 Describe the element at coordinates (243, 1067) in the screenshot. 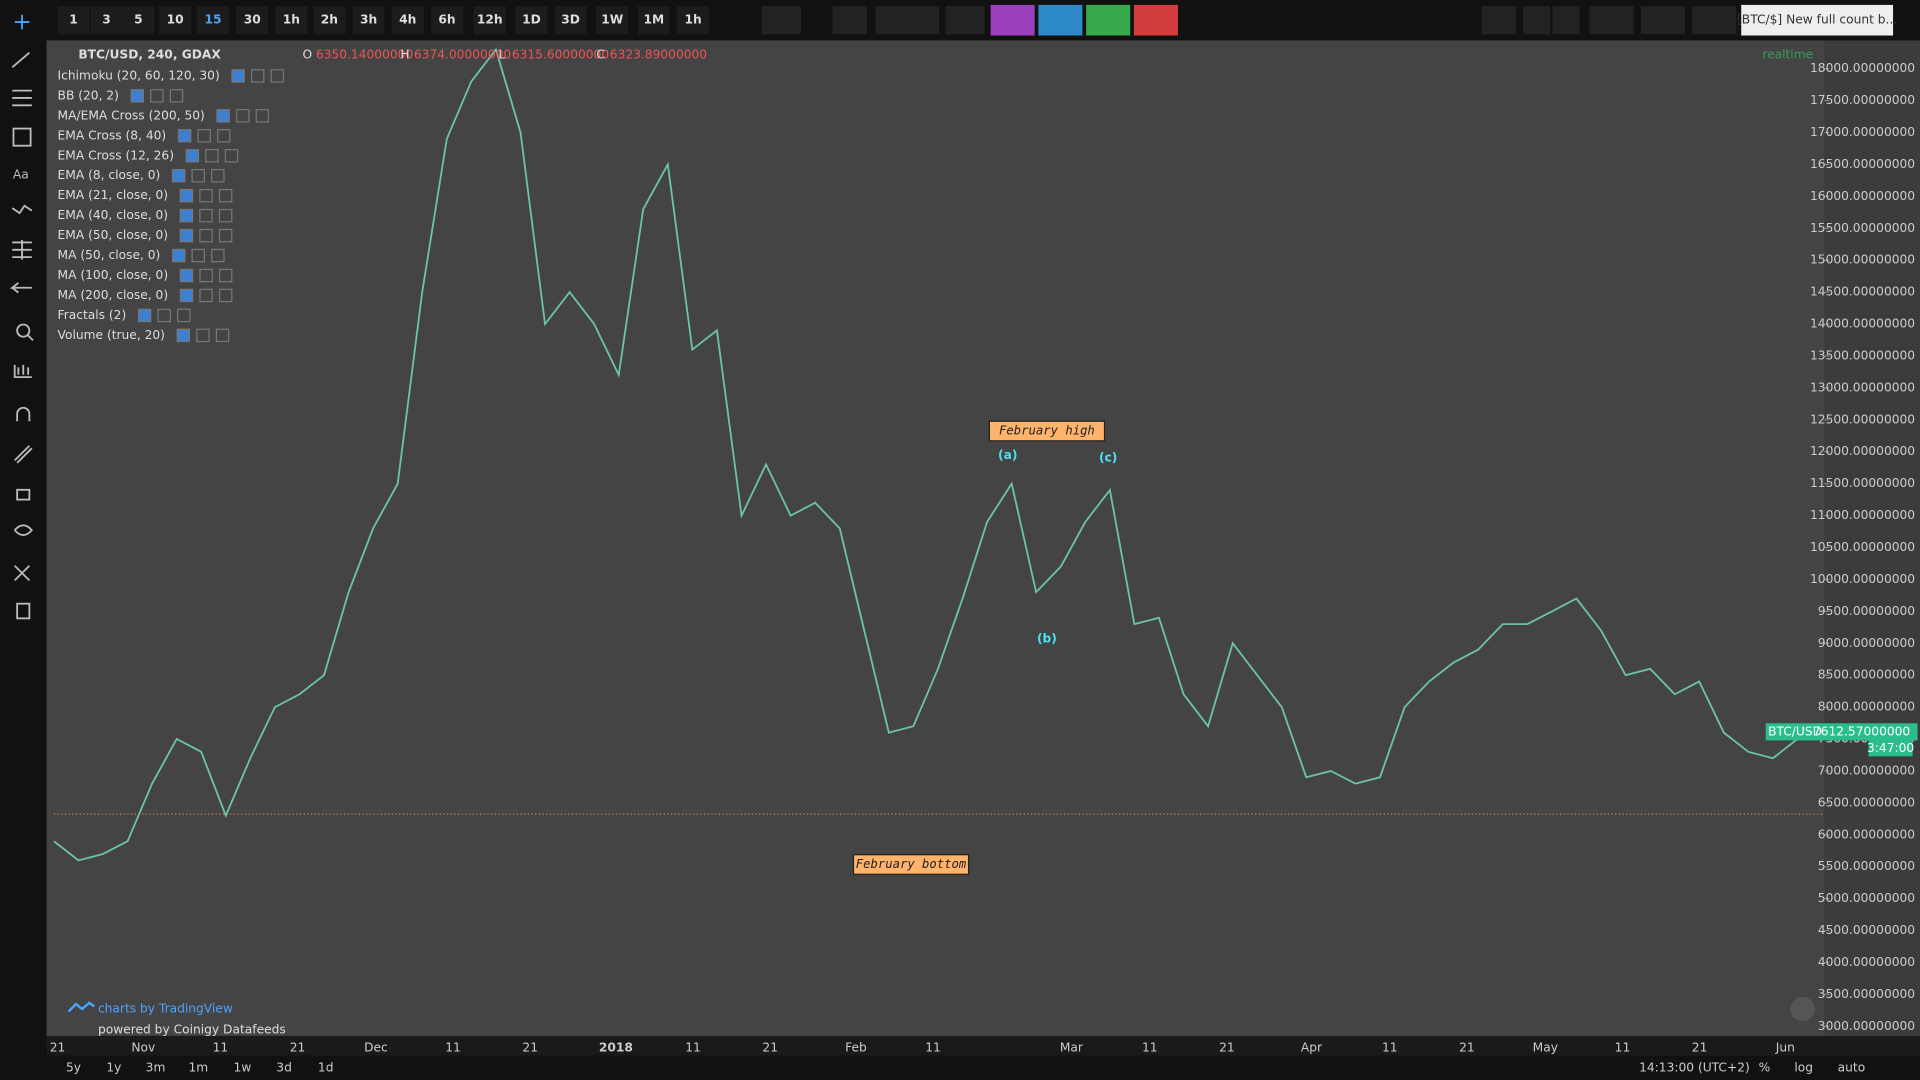

I see `range-button: 1w` at that location.